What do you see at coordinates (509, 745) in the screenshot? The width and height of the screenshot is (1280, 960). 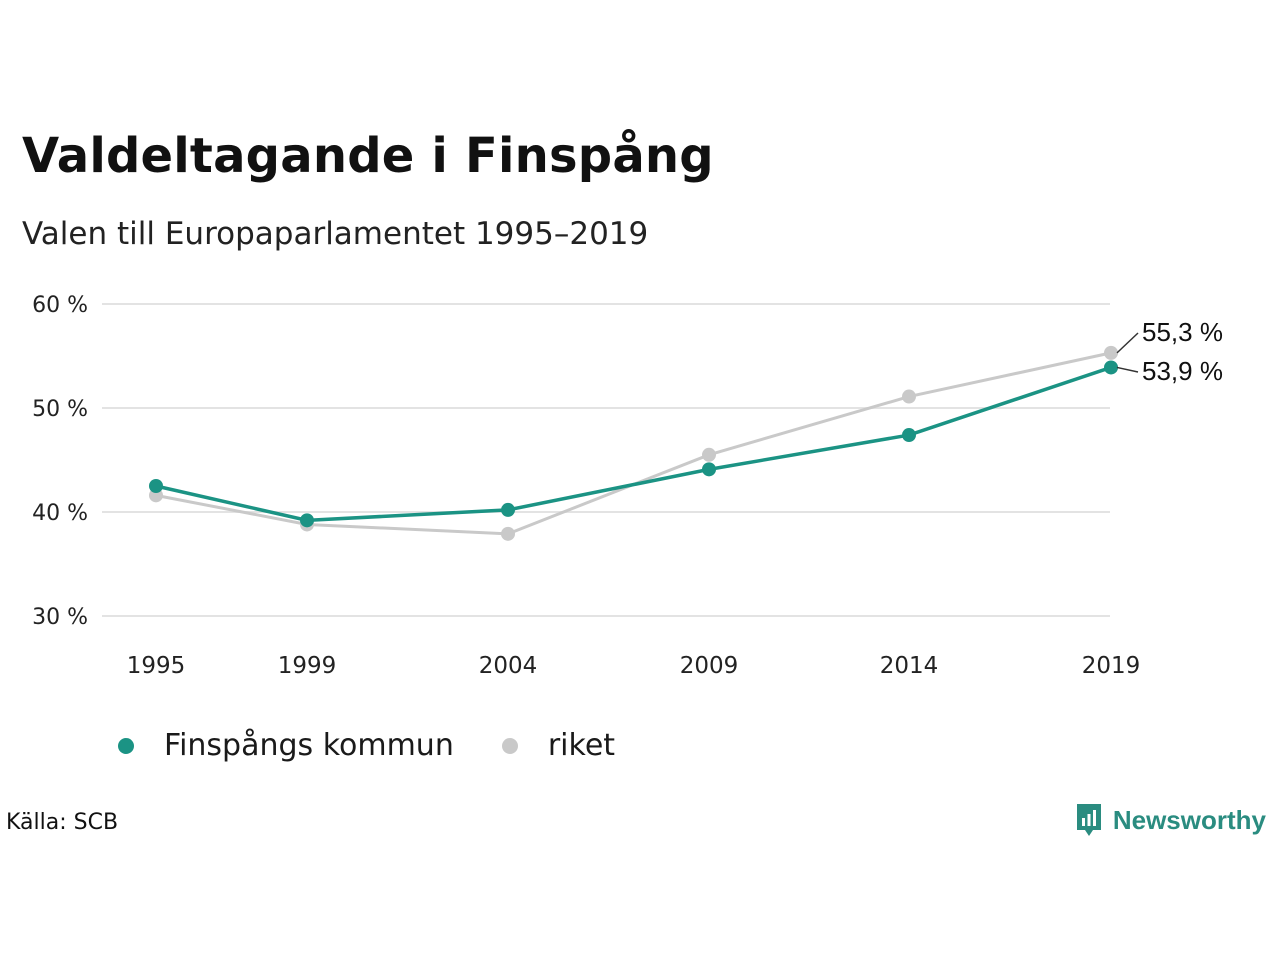 I see `legend-swatch-riket` at bounding box center [509, 745].